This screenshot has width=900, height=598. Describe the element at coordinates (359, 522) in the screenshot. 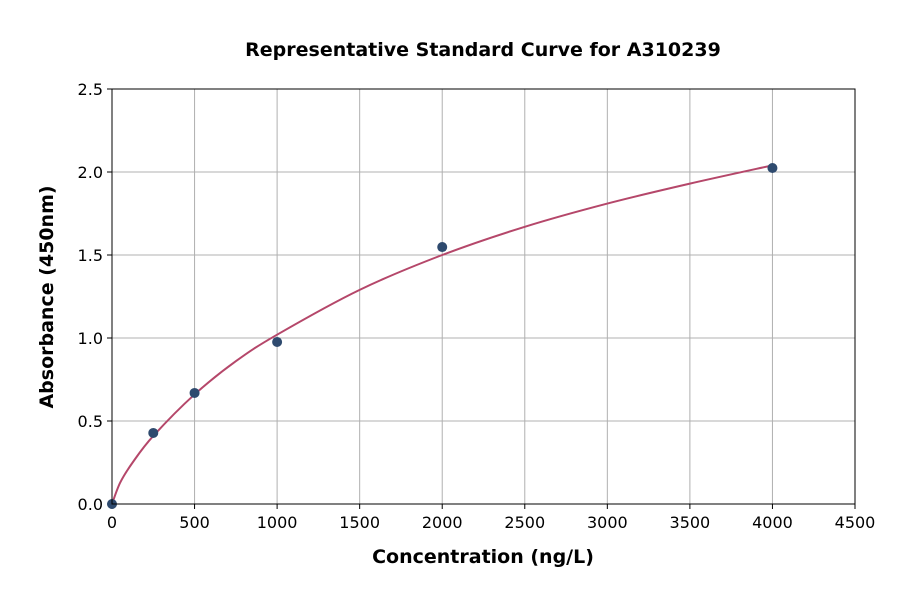

I see `x-tick-label: 1500` at that location.